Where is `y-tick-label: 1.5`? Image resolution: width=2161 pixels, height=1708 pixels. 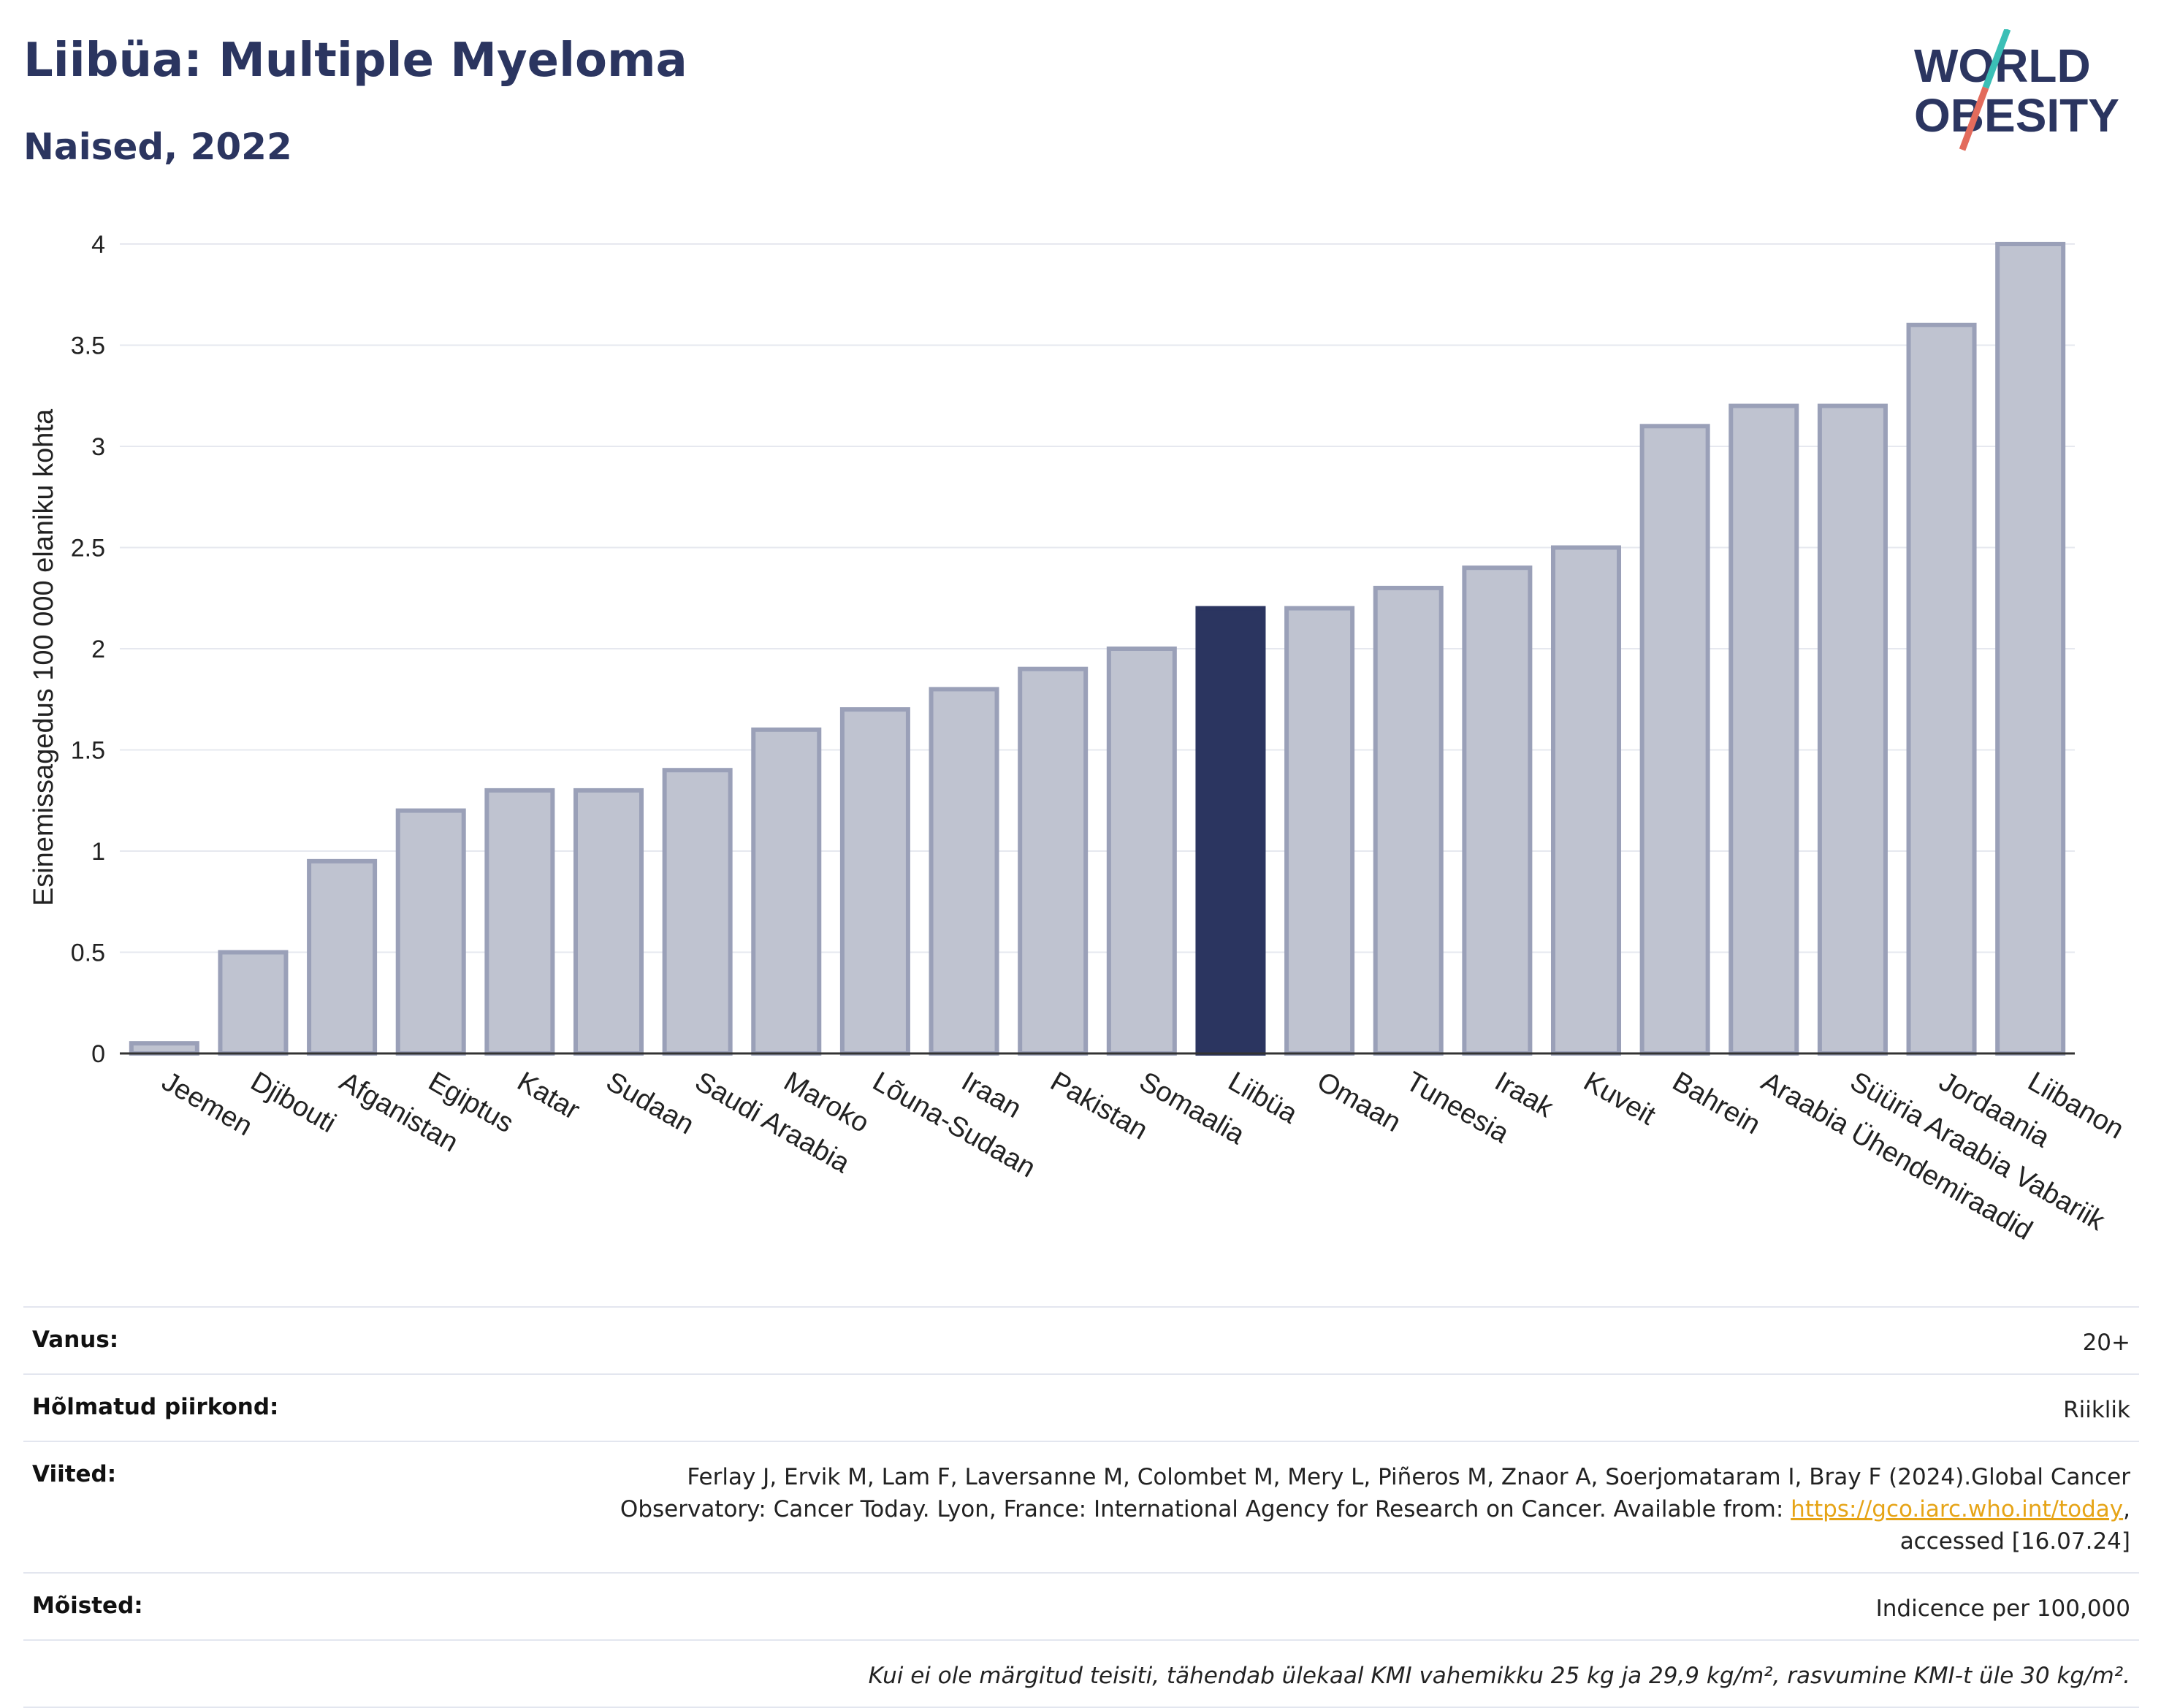
y-tick-label: 1.5 is located at coordinates (88, 751).